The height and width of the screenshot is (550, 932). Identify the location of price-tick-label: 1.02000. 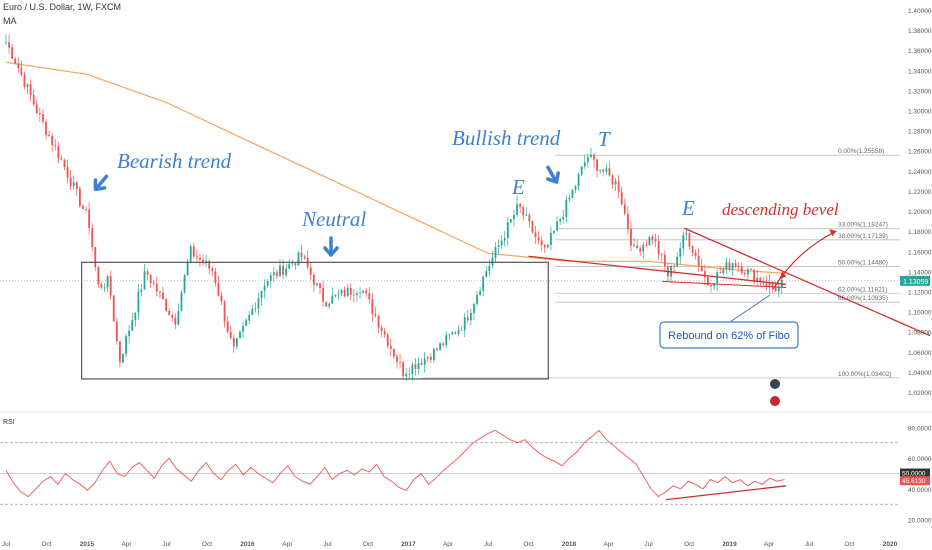
(920, 393).